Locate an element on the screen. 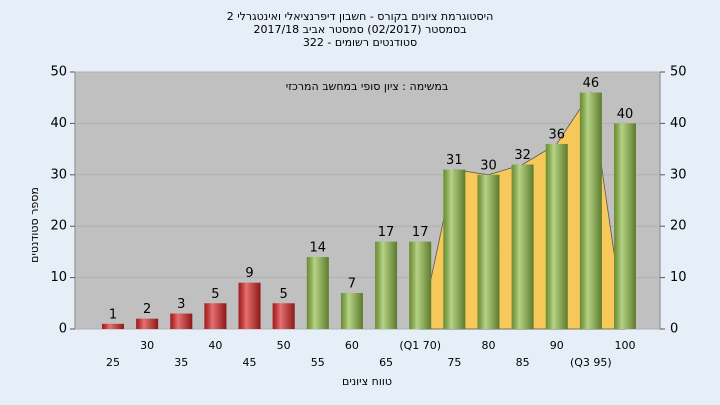 This screenshot has width=720, height=405. y2-tick-label: 30 is located at coordinates (678, 174).